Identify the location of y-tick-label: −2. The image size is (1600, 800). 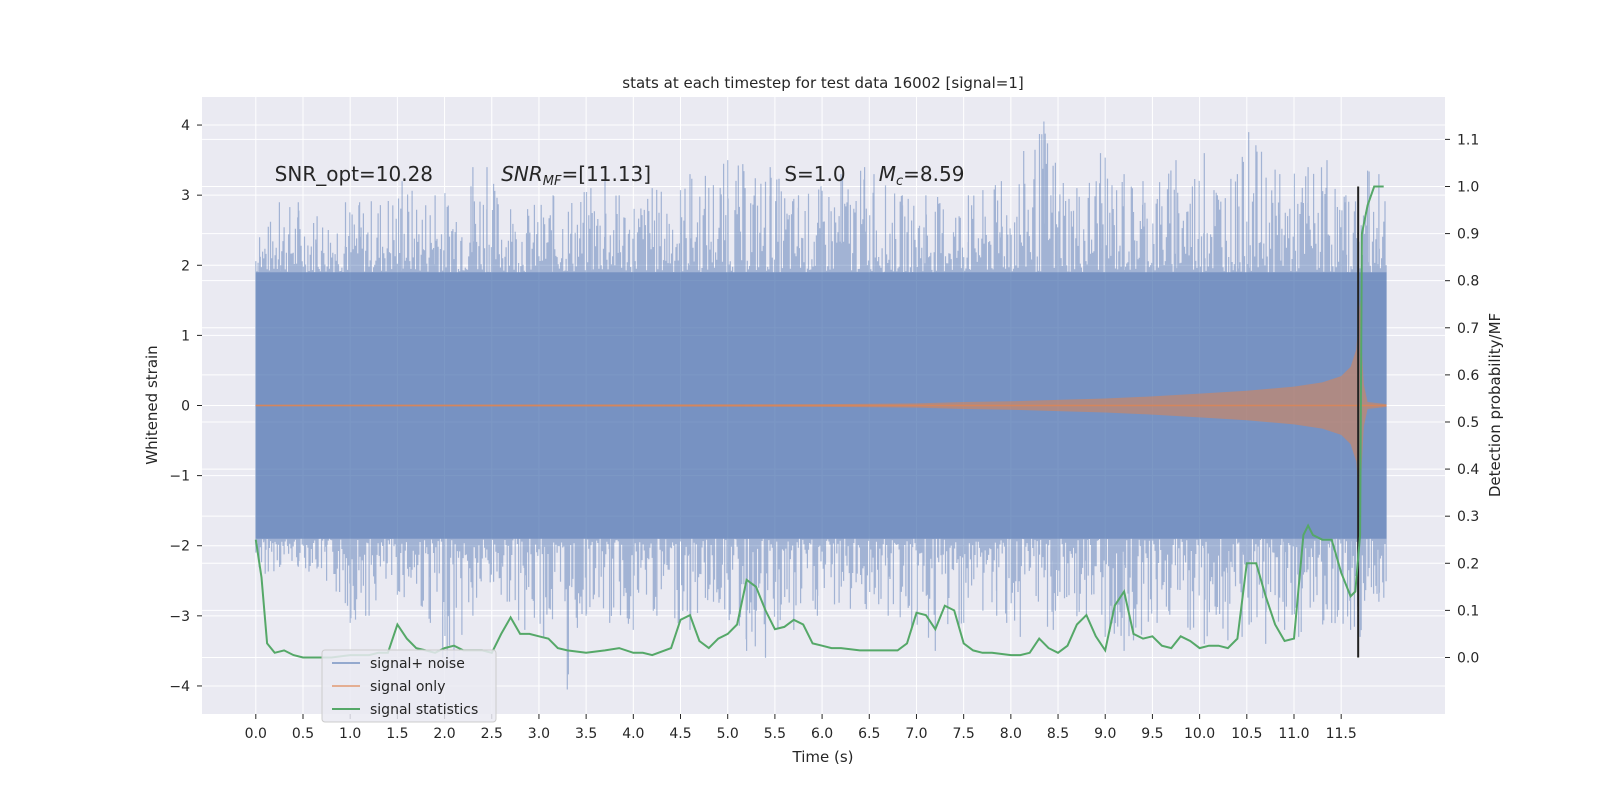
(179, 547).